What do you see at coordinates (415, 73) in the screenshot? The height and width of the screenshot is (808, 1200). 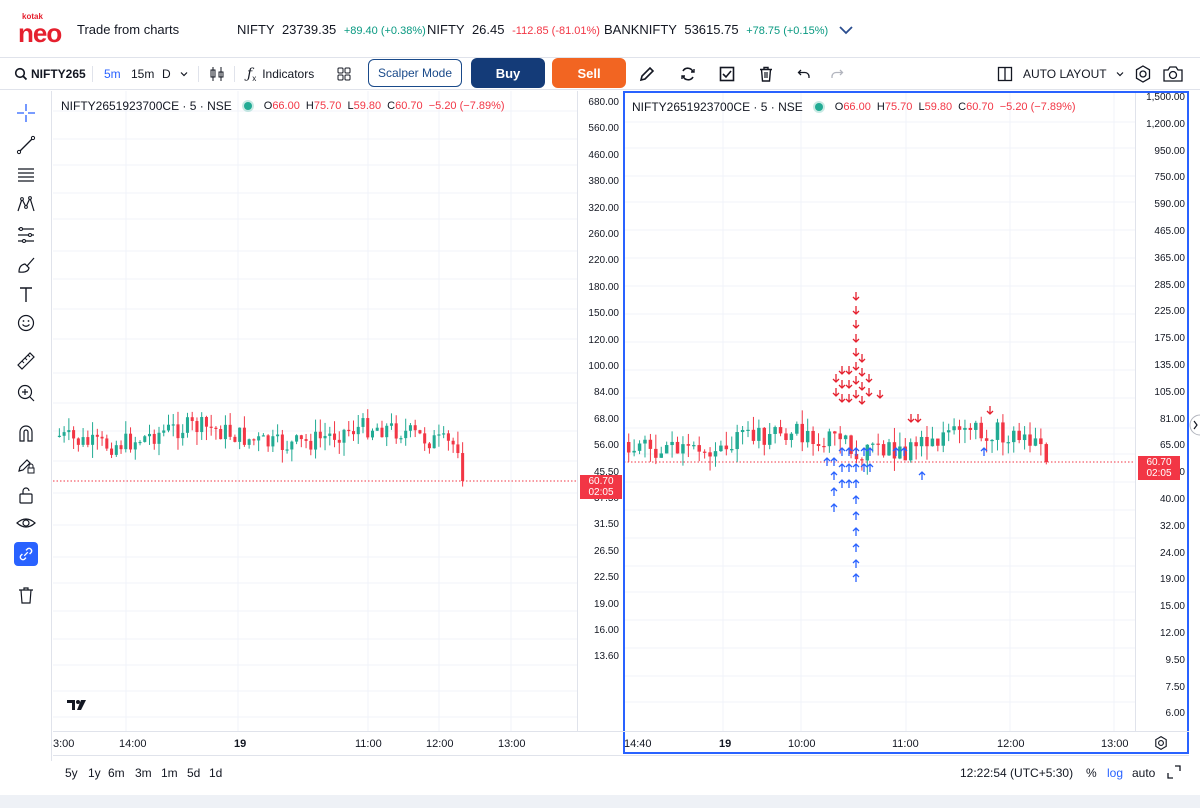 I see `scalper-mode-button: Scalper Mode` at bounding box center [415, 73].